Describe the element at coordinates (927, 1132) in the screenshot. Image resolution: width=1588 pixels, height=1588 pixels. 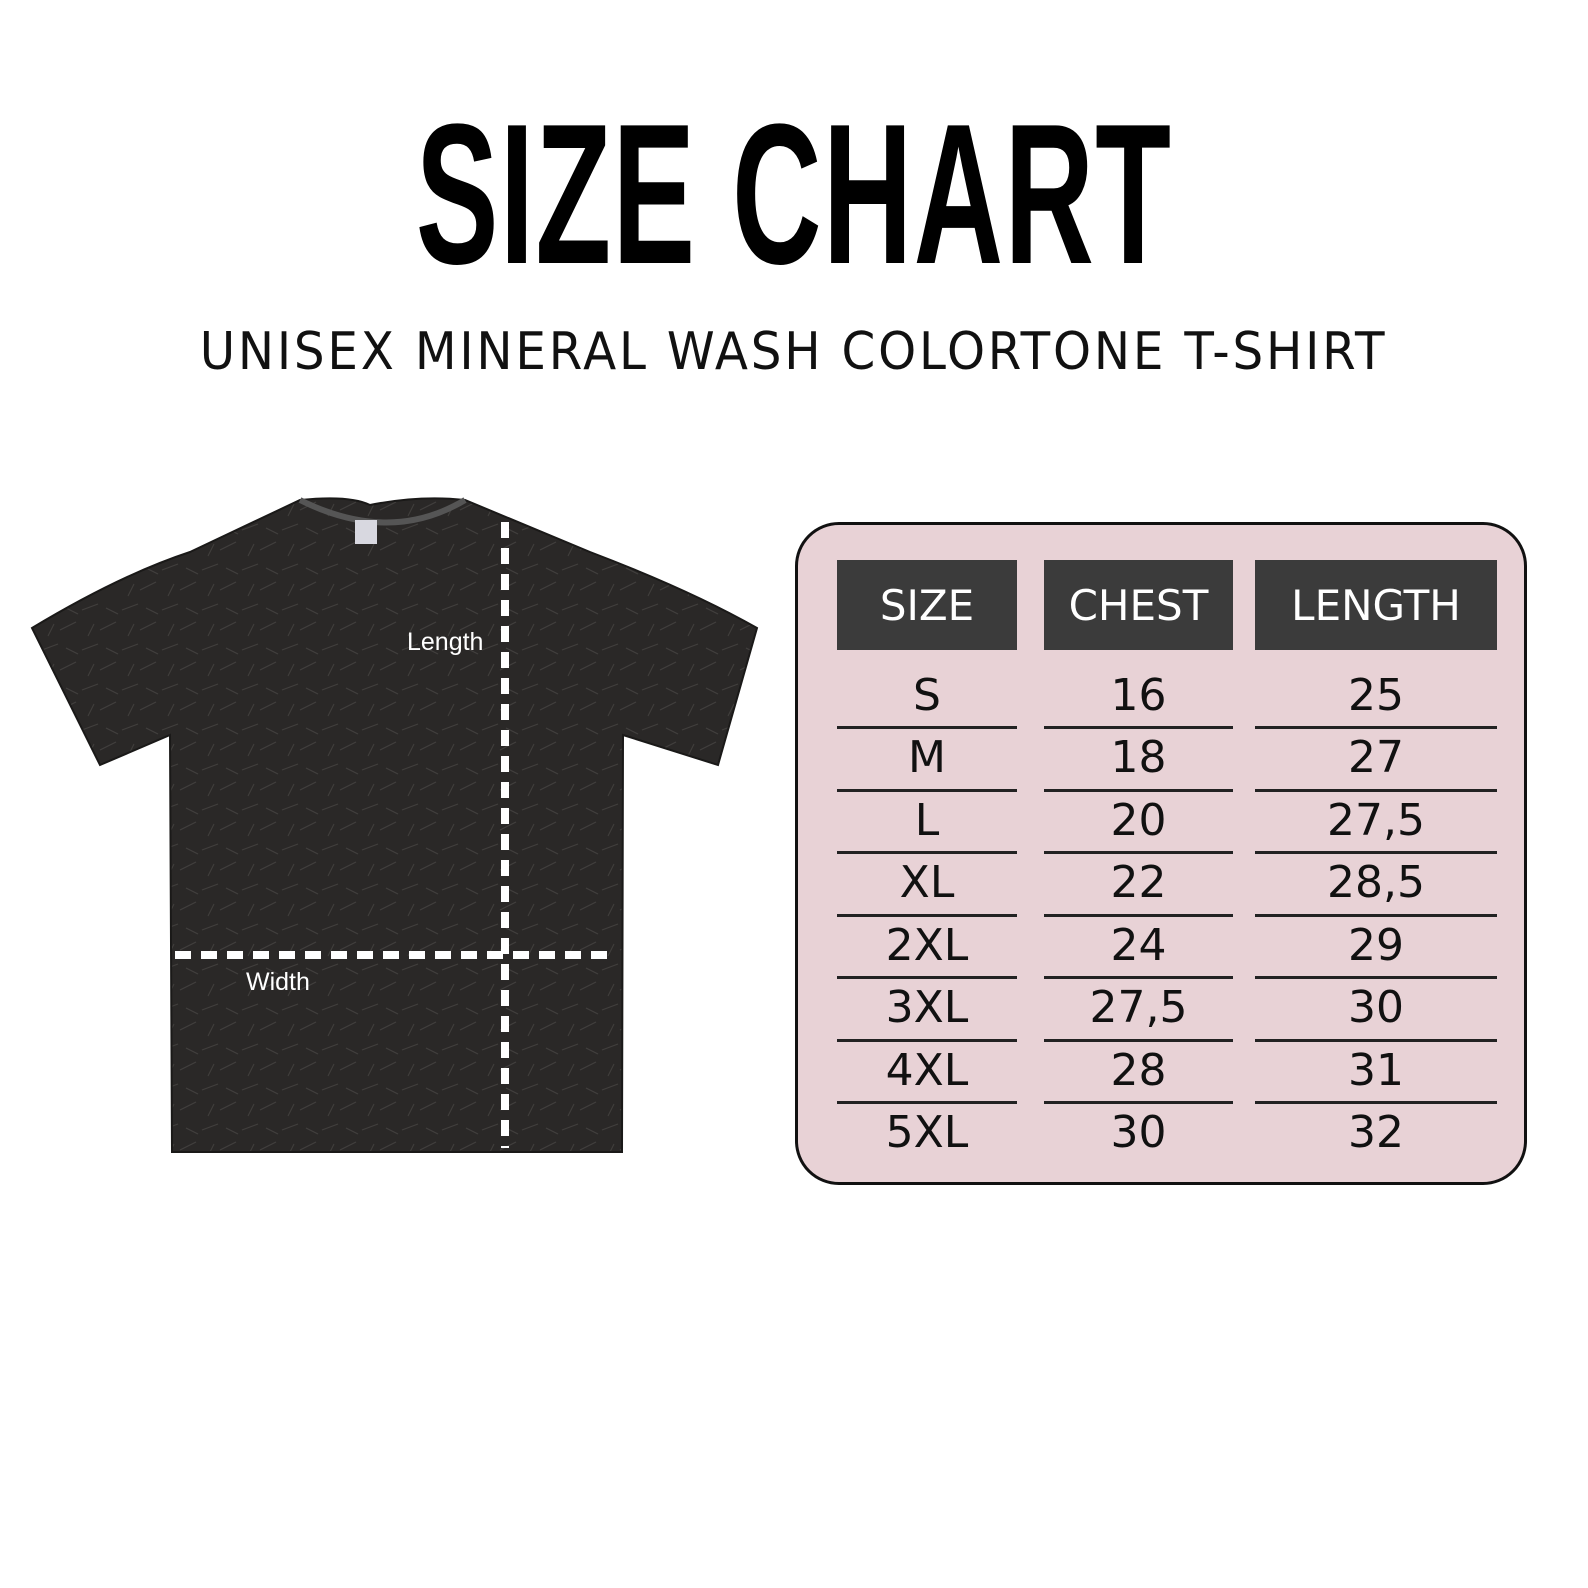
I see `cell-size: 5XL` at that location.